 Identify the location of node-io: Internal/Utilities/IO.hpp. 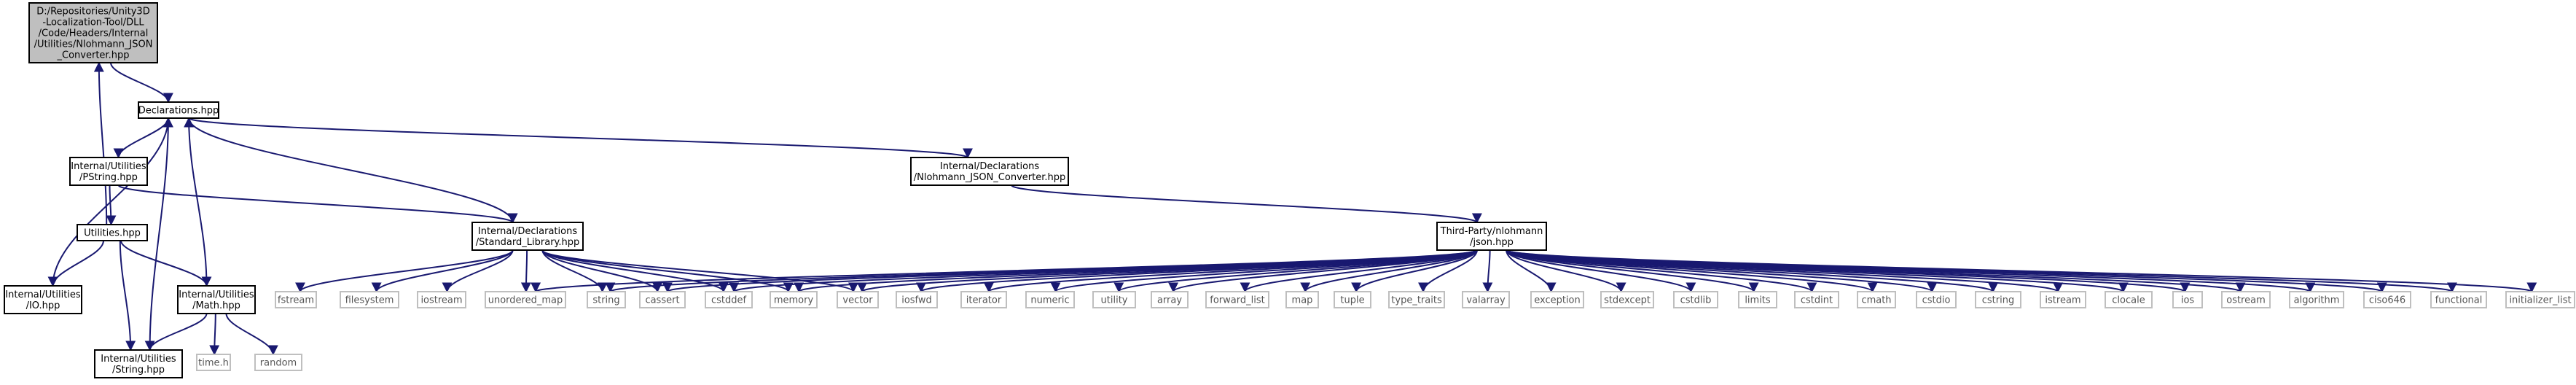
(43, 299).